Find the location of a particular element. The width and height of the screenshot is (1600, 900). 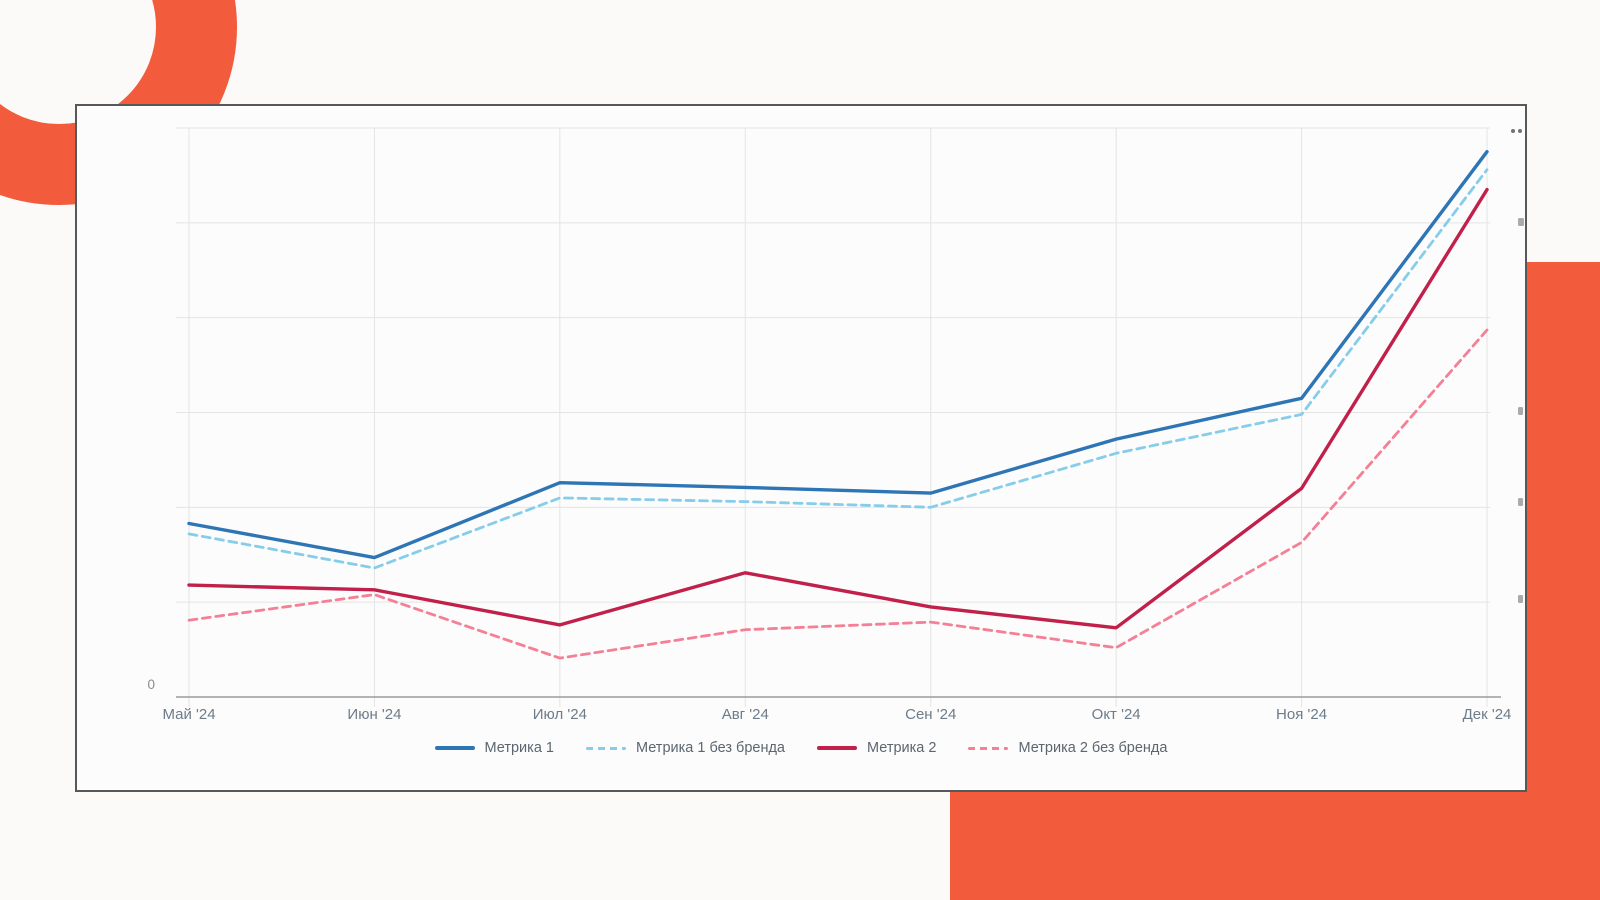

y-axis-zero-label: 0 is located at coordinates (151, 684).